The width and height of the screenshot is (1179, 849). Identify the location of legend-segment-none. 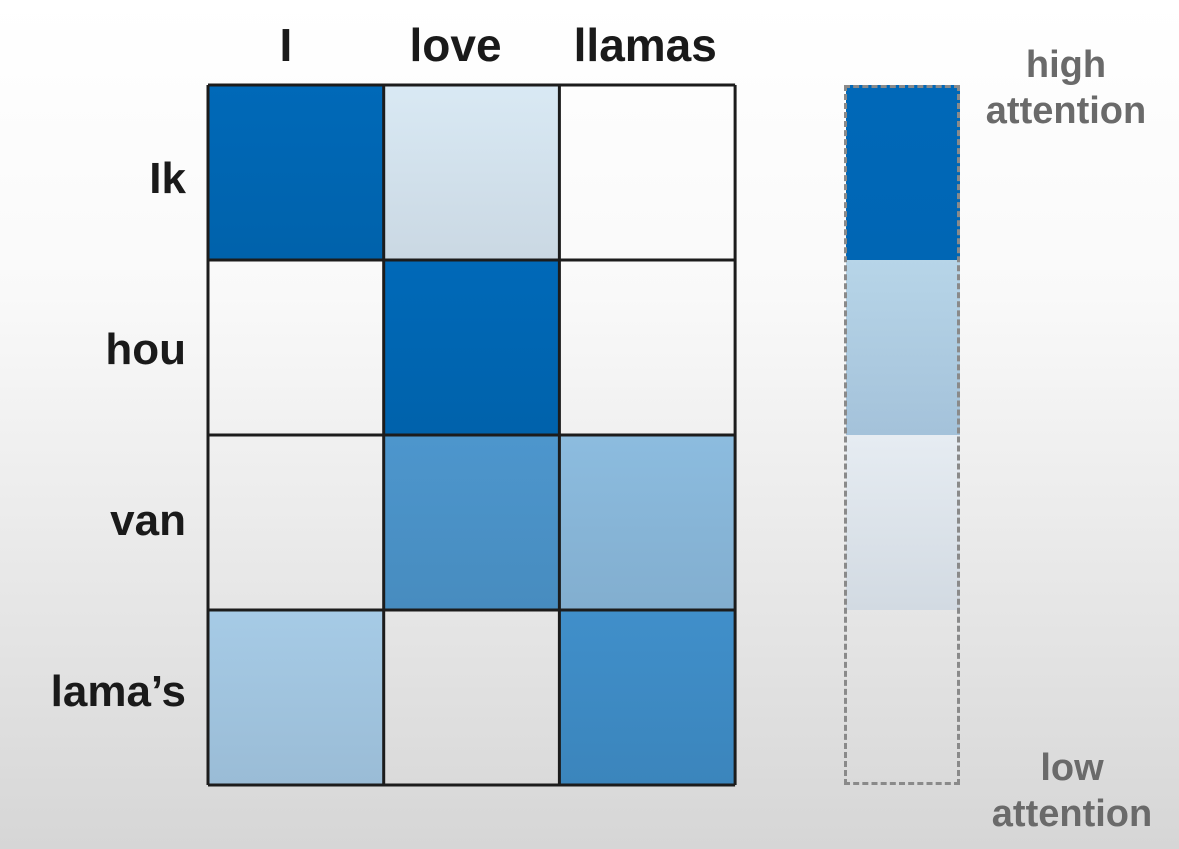
(903, 697).